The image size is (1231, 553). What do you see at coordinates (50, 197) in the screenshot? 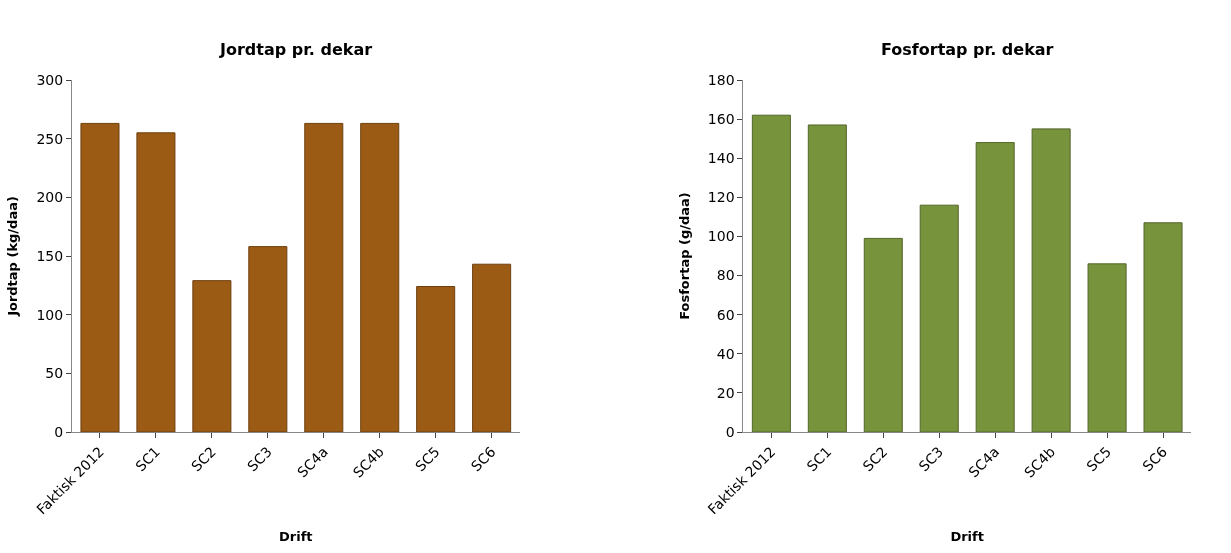
I see `y-tick-label: 200` at bounding box center [50, 197].